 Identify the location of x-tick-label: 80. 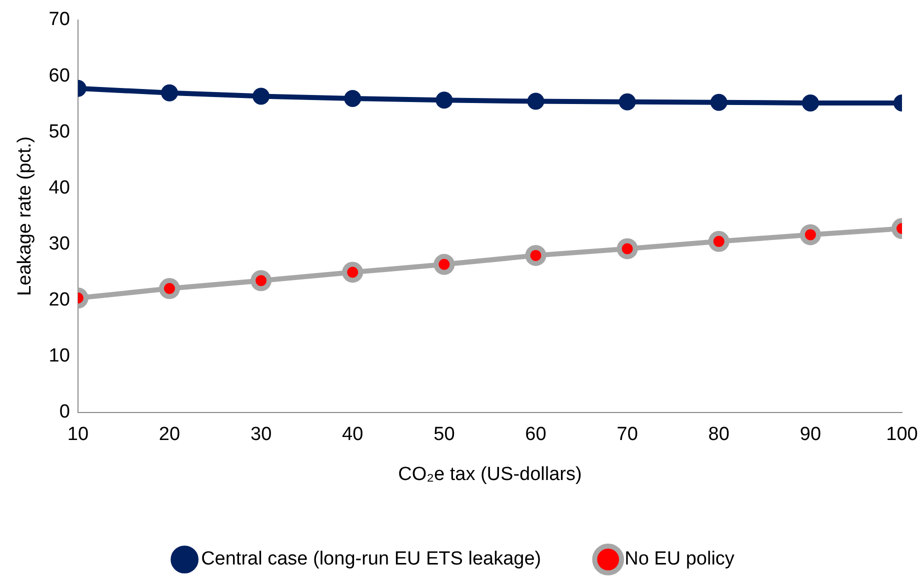
(719, 435).